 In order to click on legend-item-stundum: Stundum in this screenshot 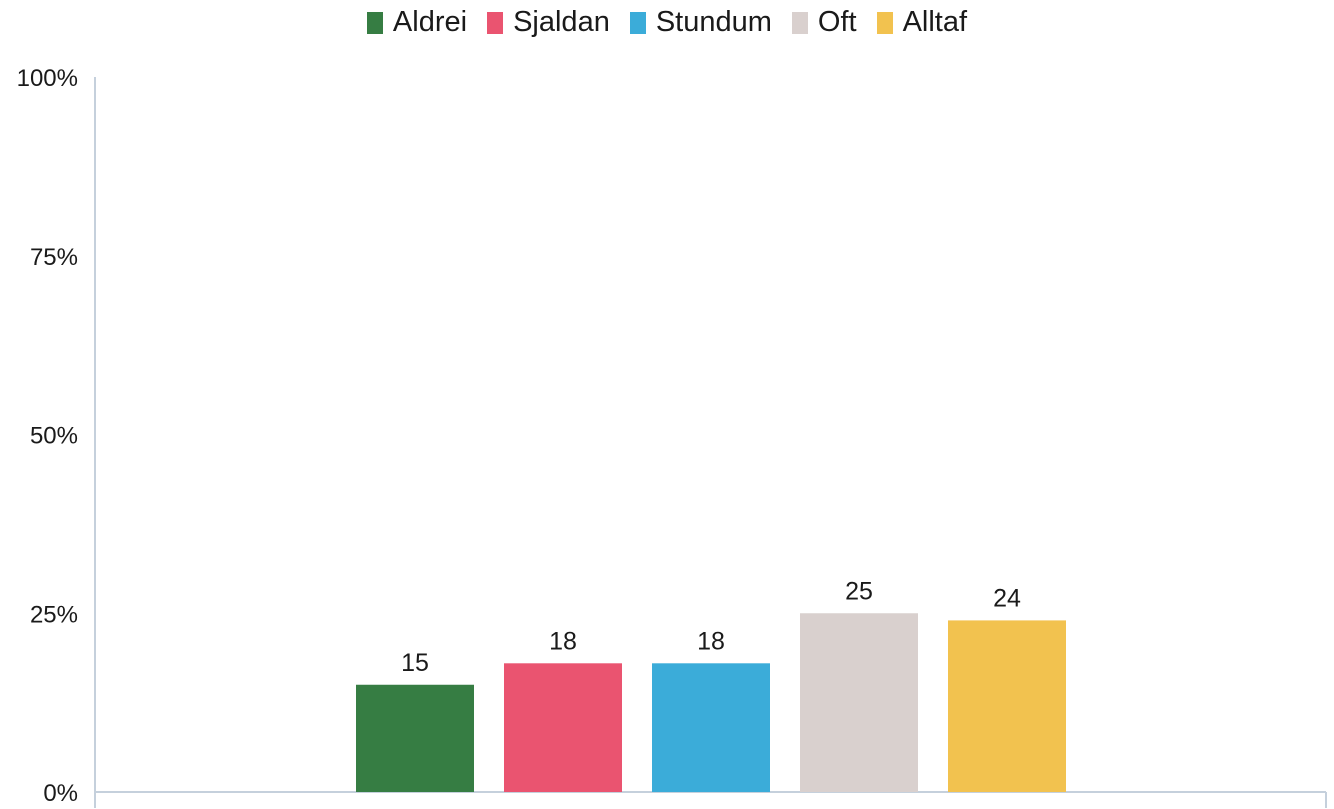, I will do `click(700, 22)`.